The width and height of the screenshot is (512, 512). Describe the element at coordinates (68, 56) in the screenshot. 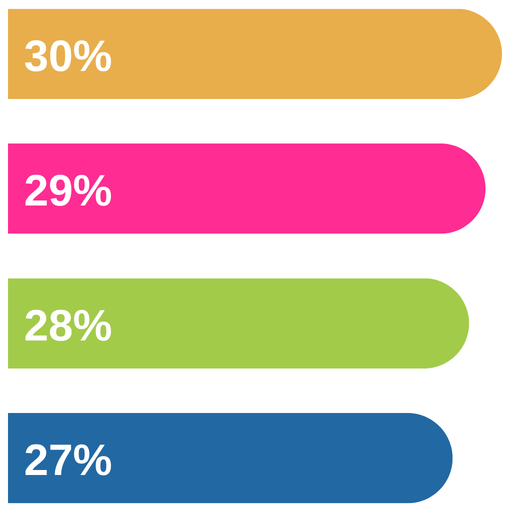

I see `data-label: 30%` at that location.